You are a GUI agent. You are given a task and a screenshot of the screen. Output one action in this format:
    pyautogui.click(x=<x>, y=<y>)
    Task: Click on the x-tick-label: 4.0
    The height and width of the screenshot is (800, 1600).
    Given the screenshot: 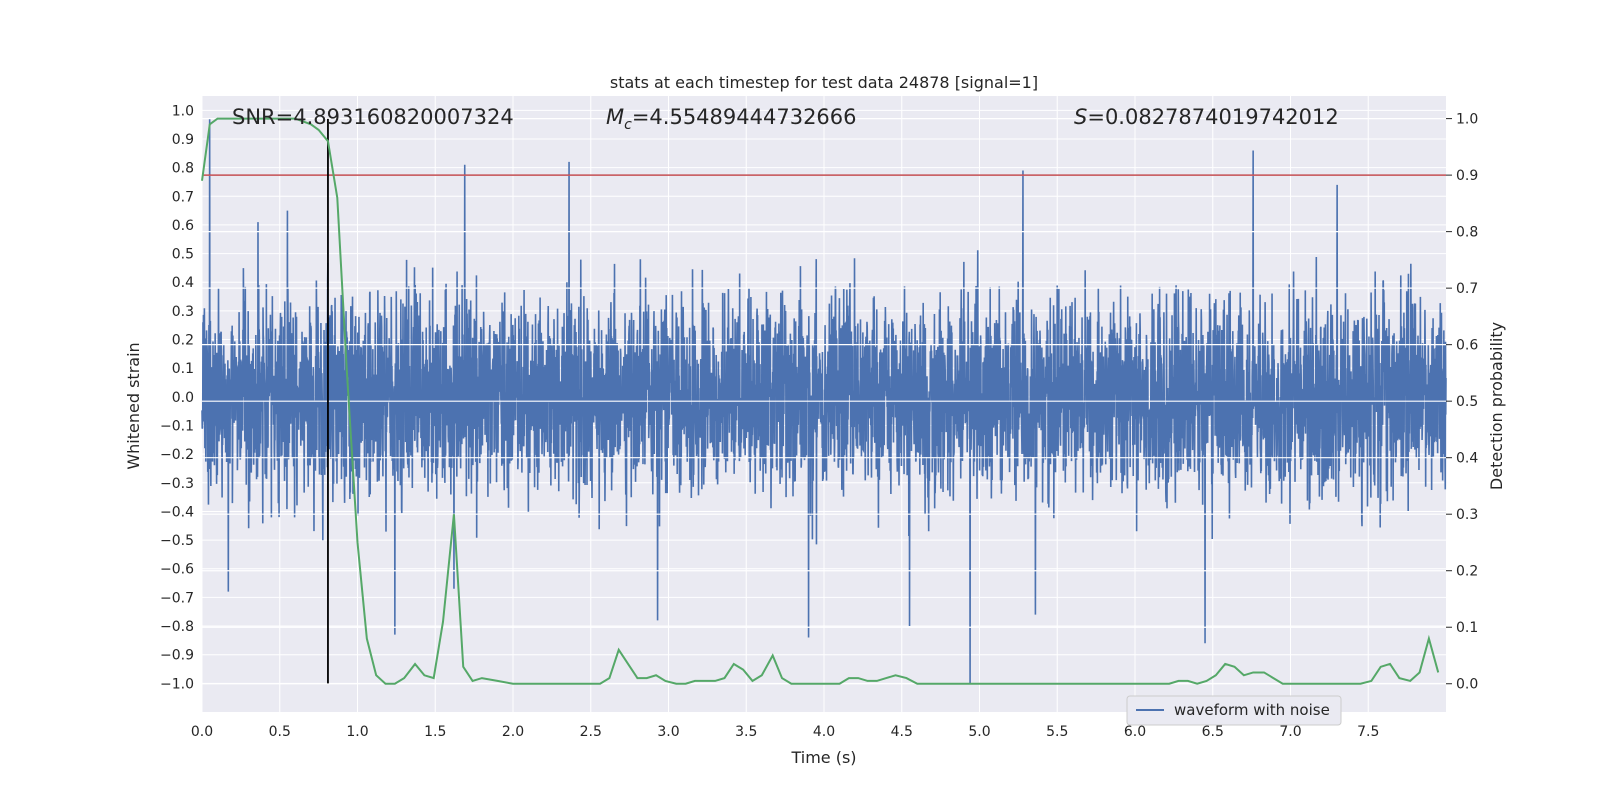 What is the action you would take?
    pyautogui.click(x=824, y=732)
    